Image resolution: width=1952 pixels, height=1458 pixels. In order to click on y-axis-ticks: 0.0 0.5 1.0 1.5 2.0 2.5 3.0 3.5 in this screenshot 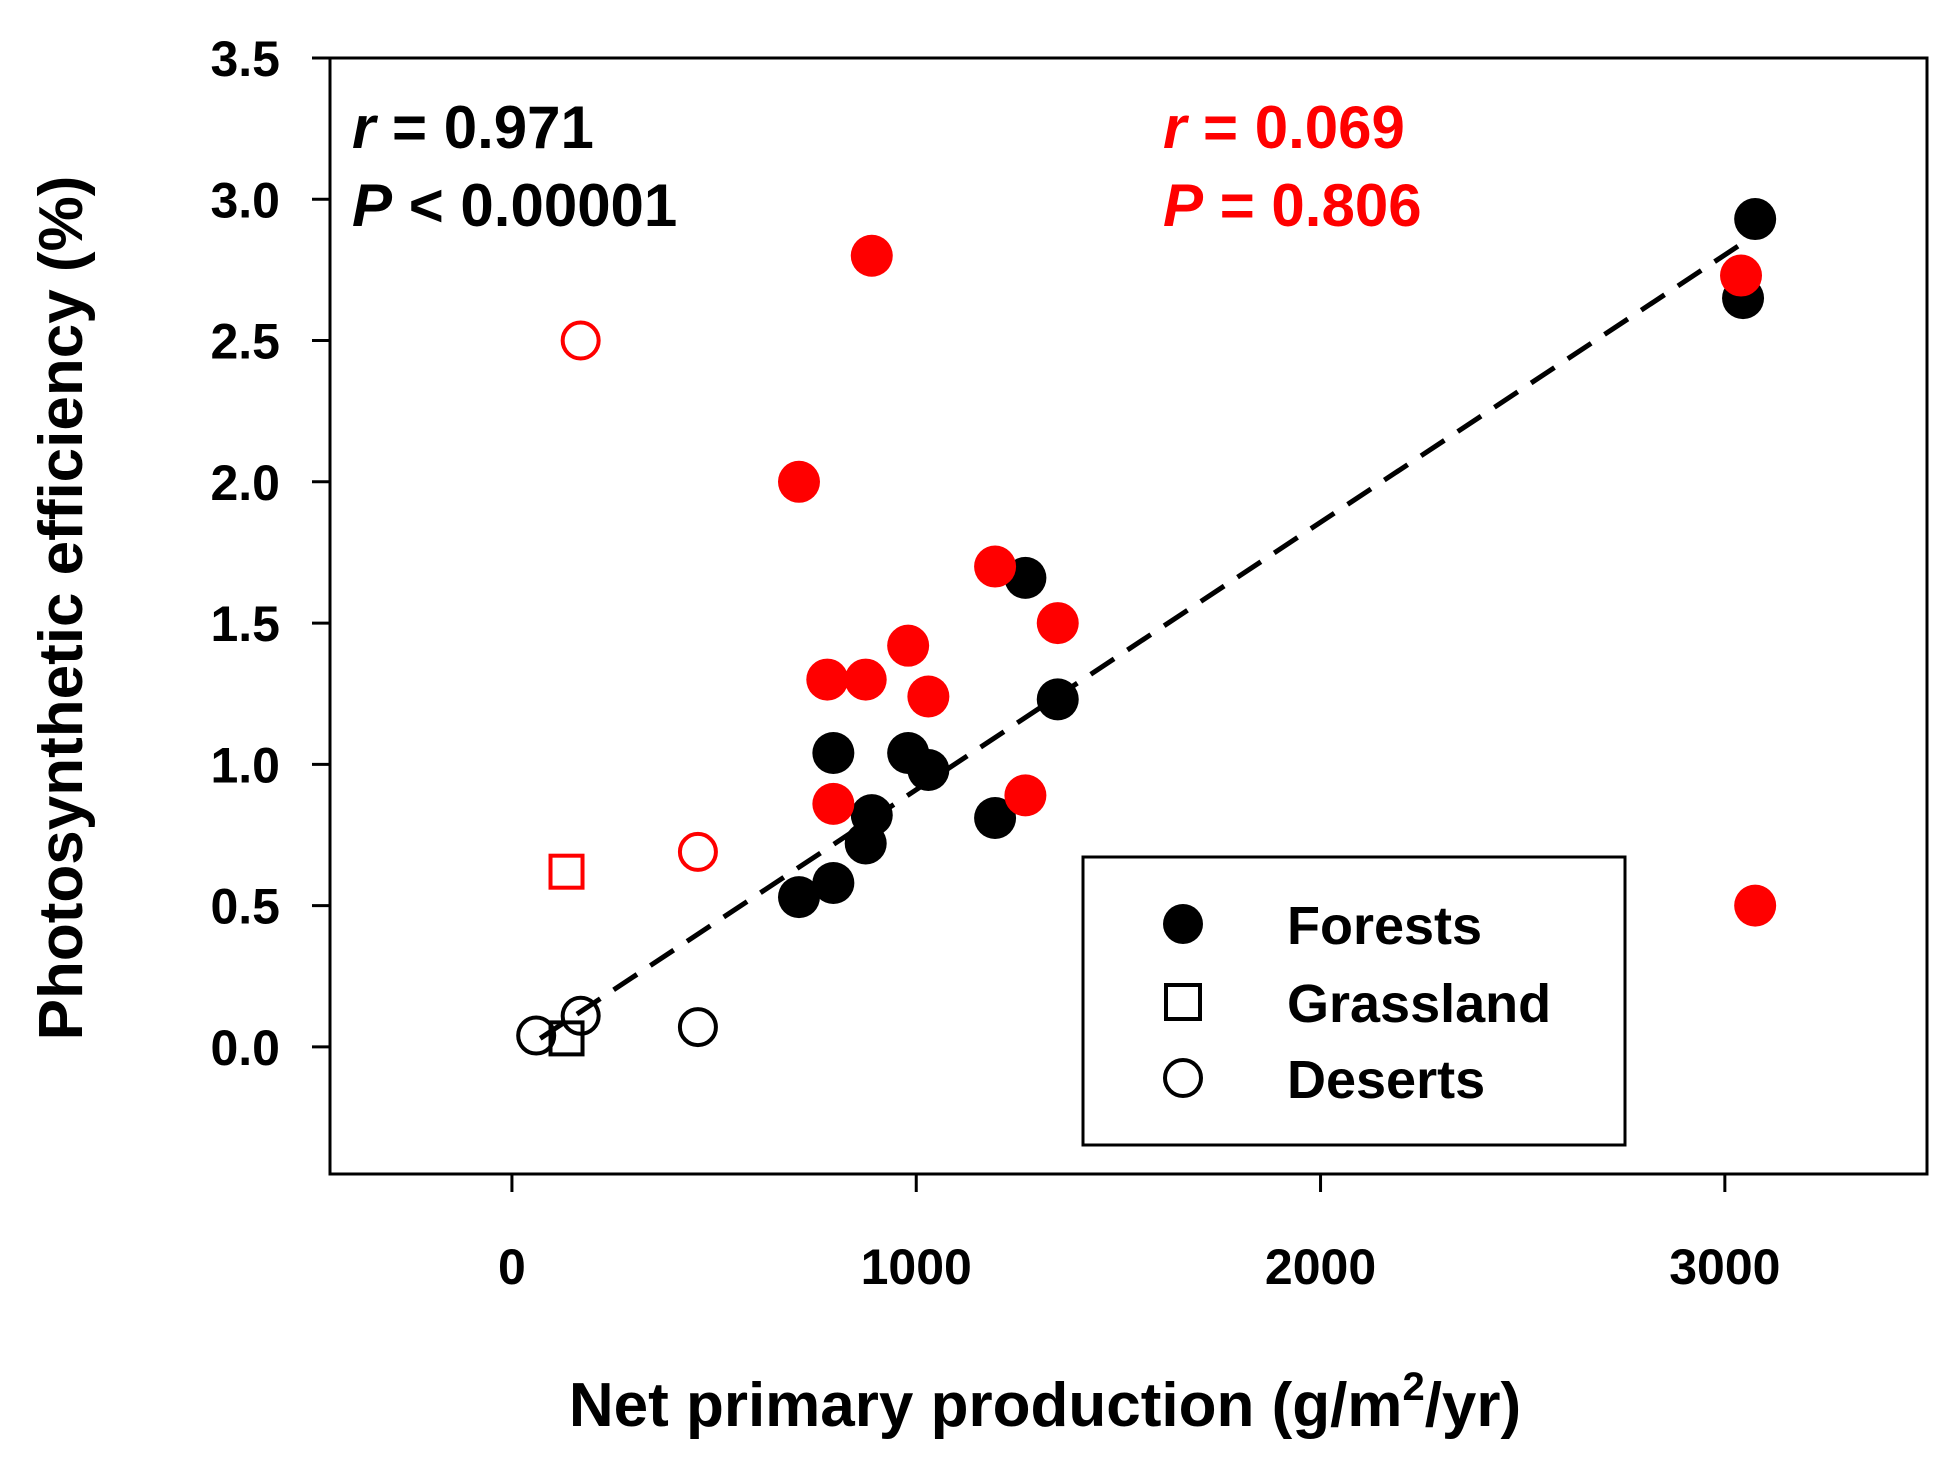, I will do `click(270, 553)`.